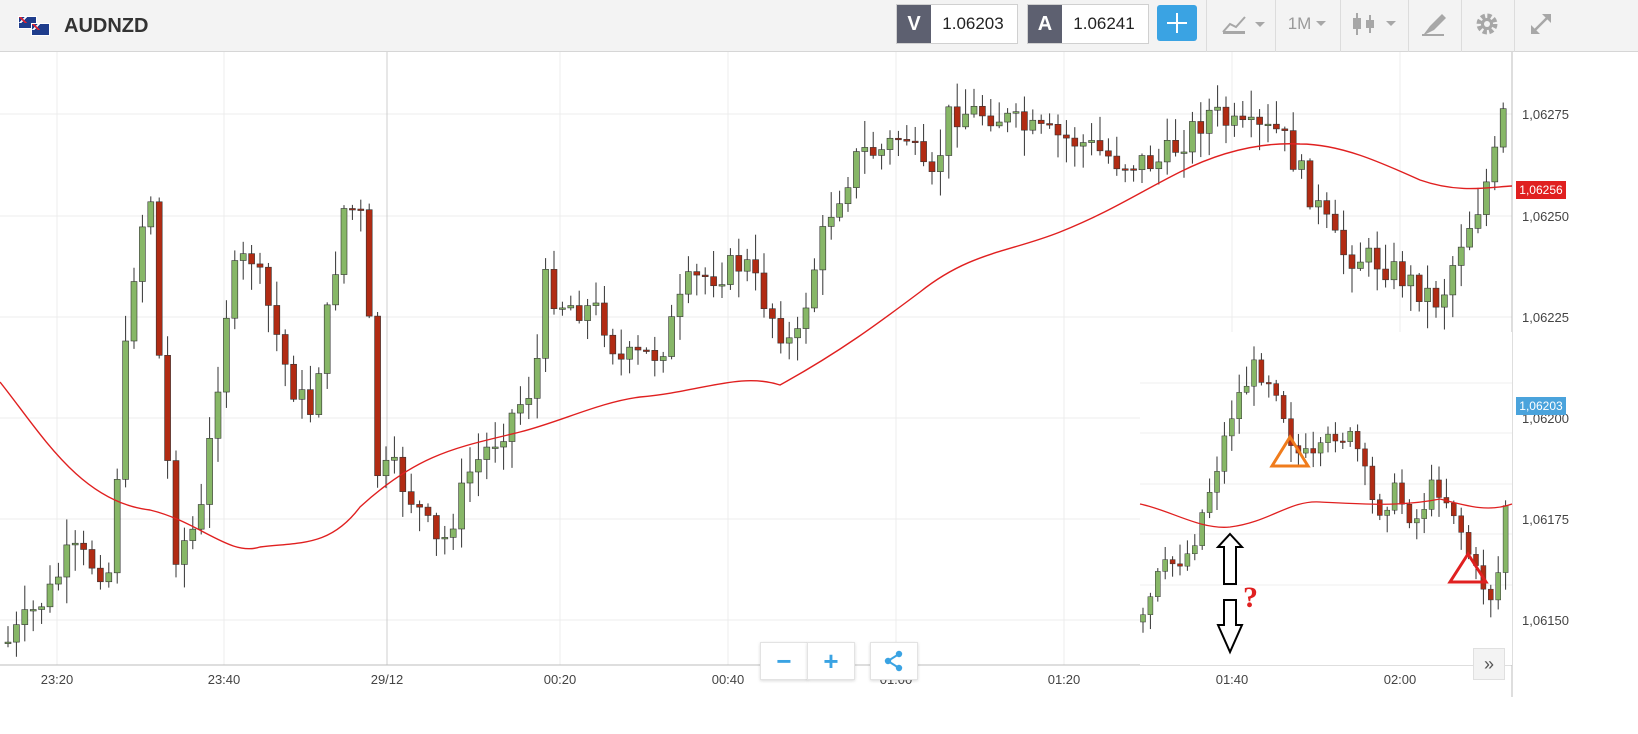  I want to click on zoom-out-button: −, so click(784, 661).